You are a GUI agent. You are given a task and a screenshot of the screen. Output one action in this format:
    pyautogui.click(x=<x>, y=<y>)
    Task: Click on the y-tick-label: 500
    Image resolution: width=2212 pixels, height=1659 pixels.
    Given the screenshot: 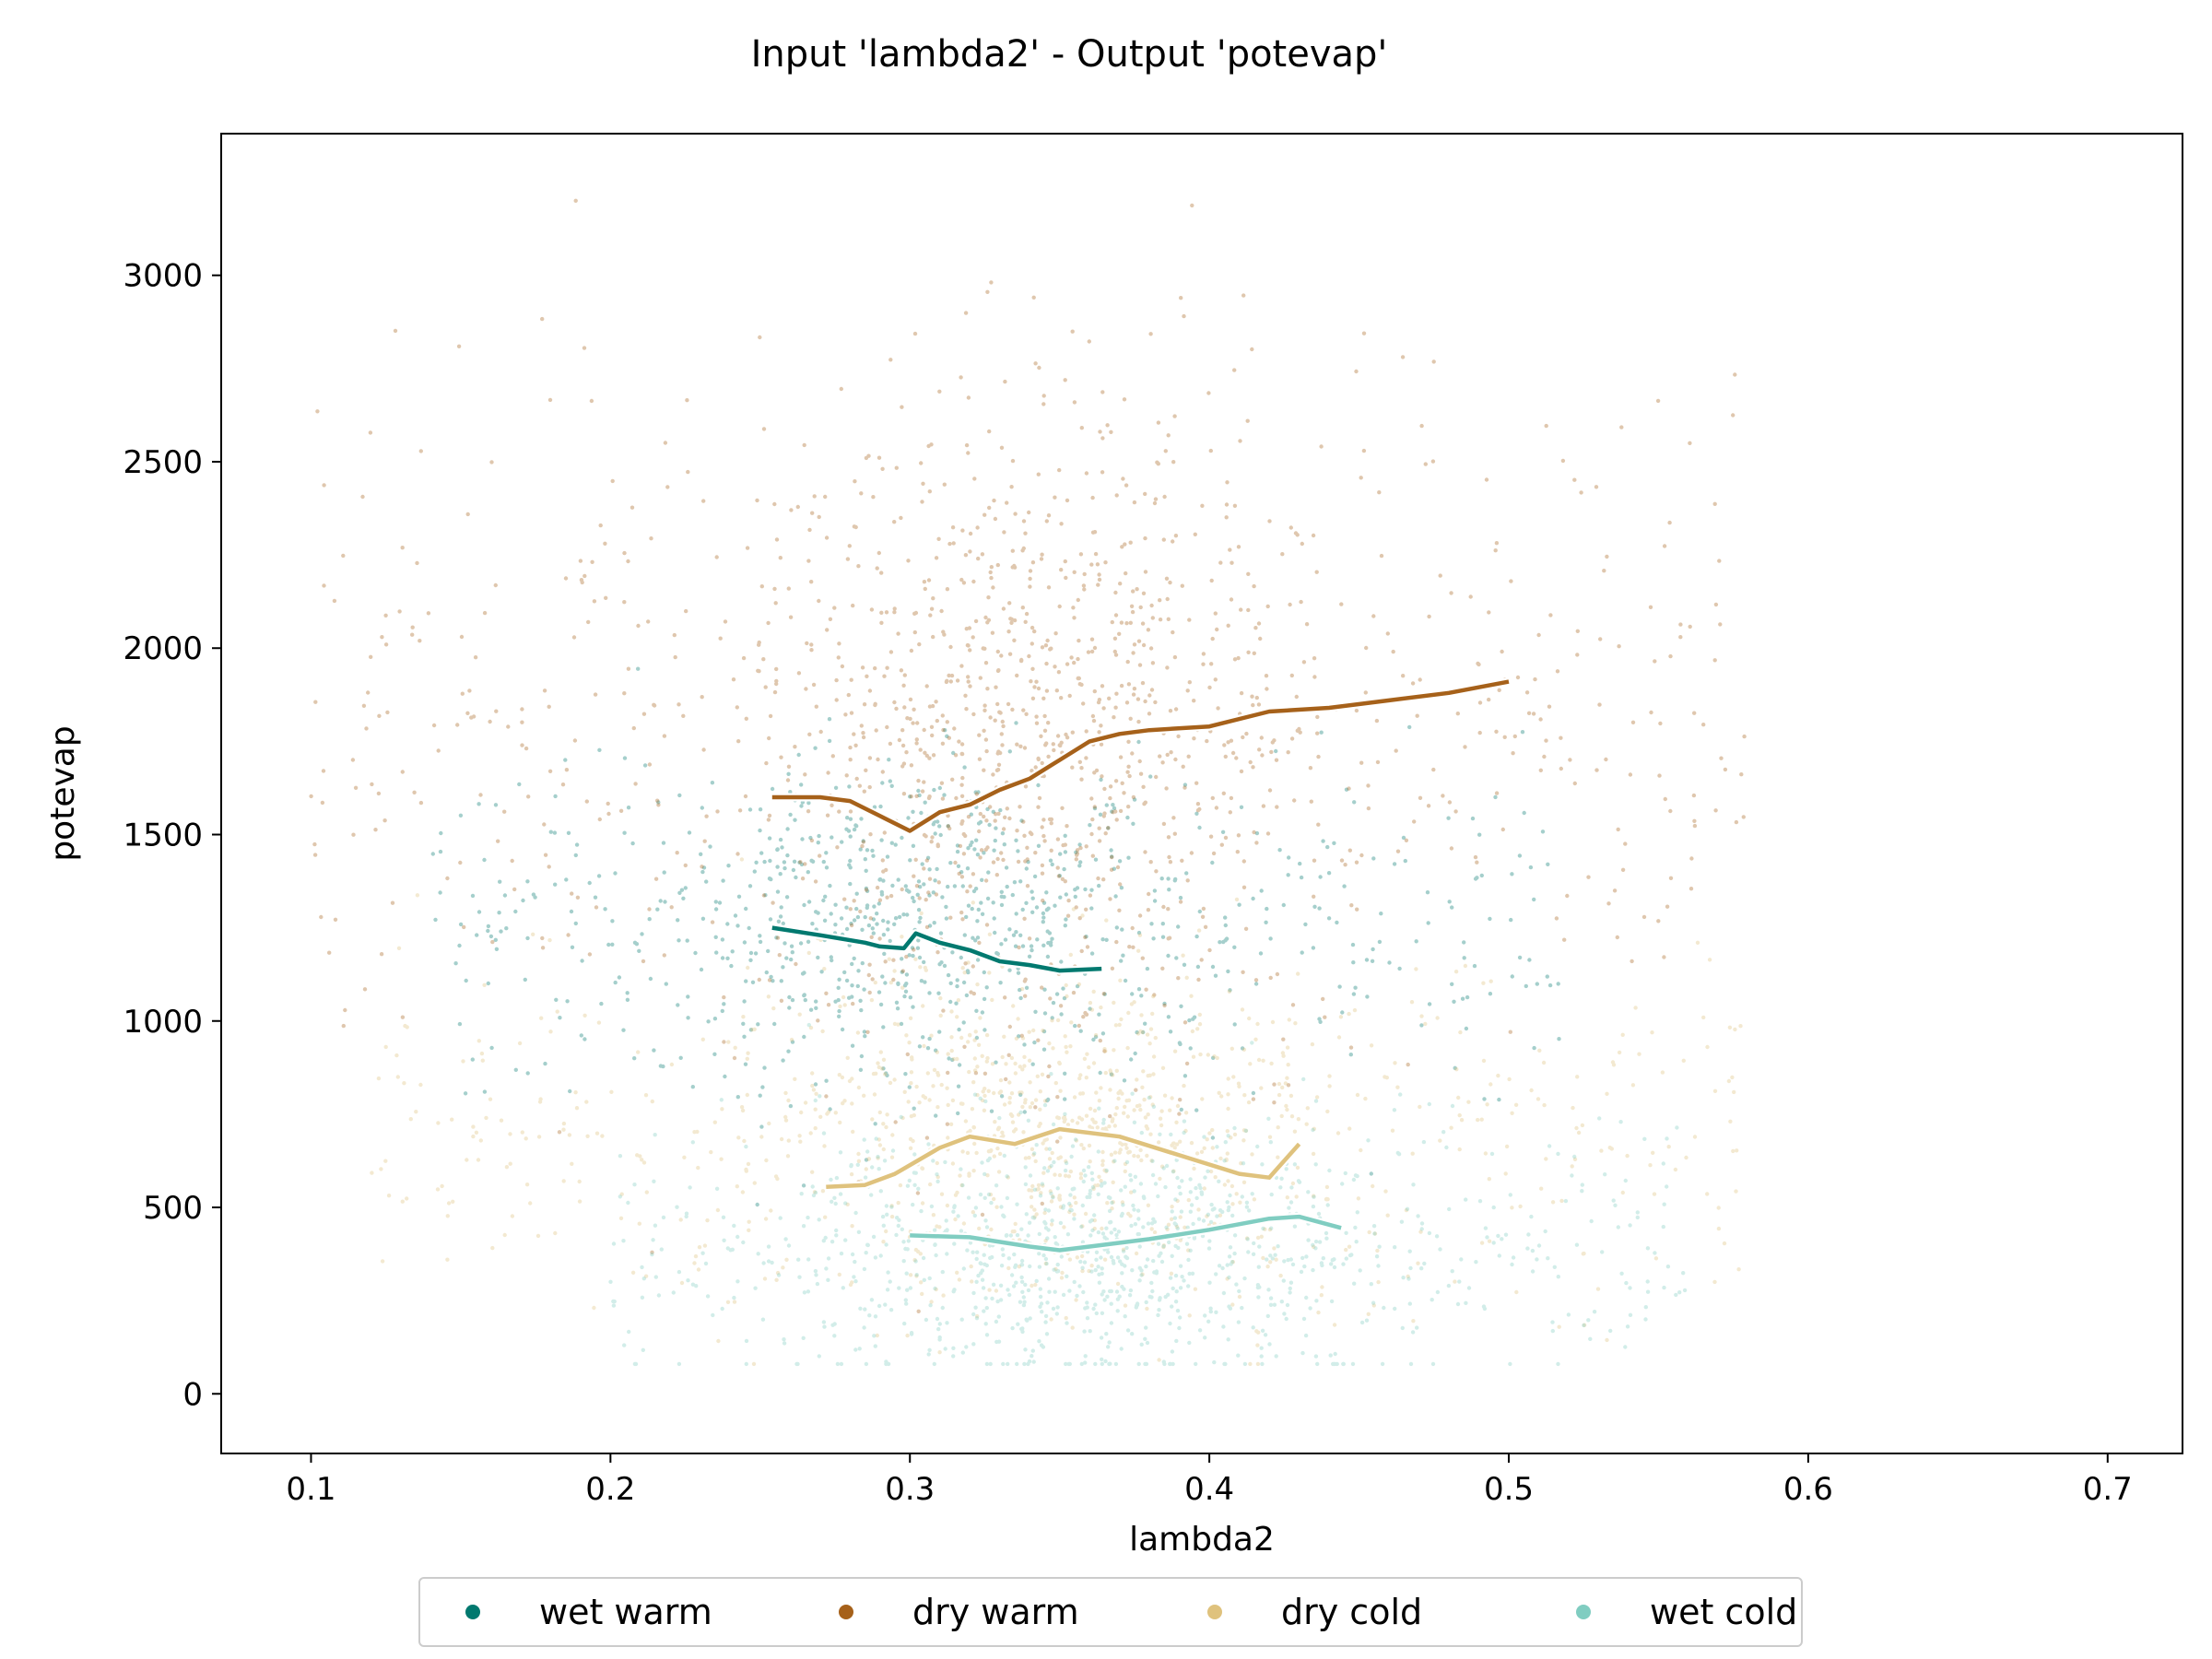 What is the action you would take?
    pyautogui.click(x=173, y=1208)
    